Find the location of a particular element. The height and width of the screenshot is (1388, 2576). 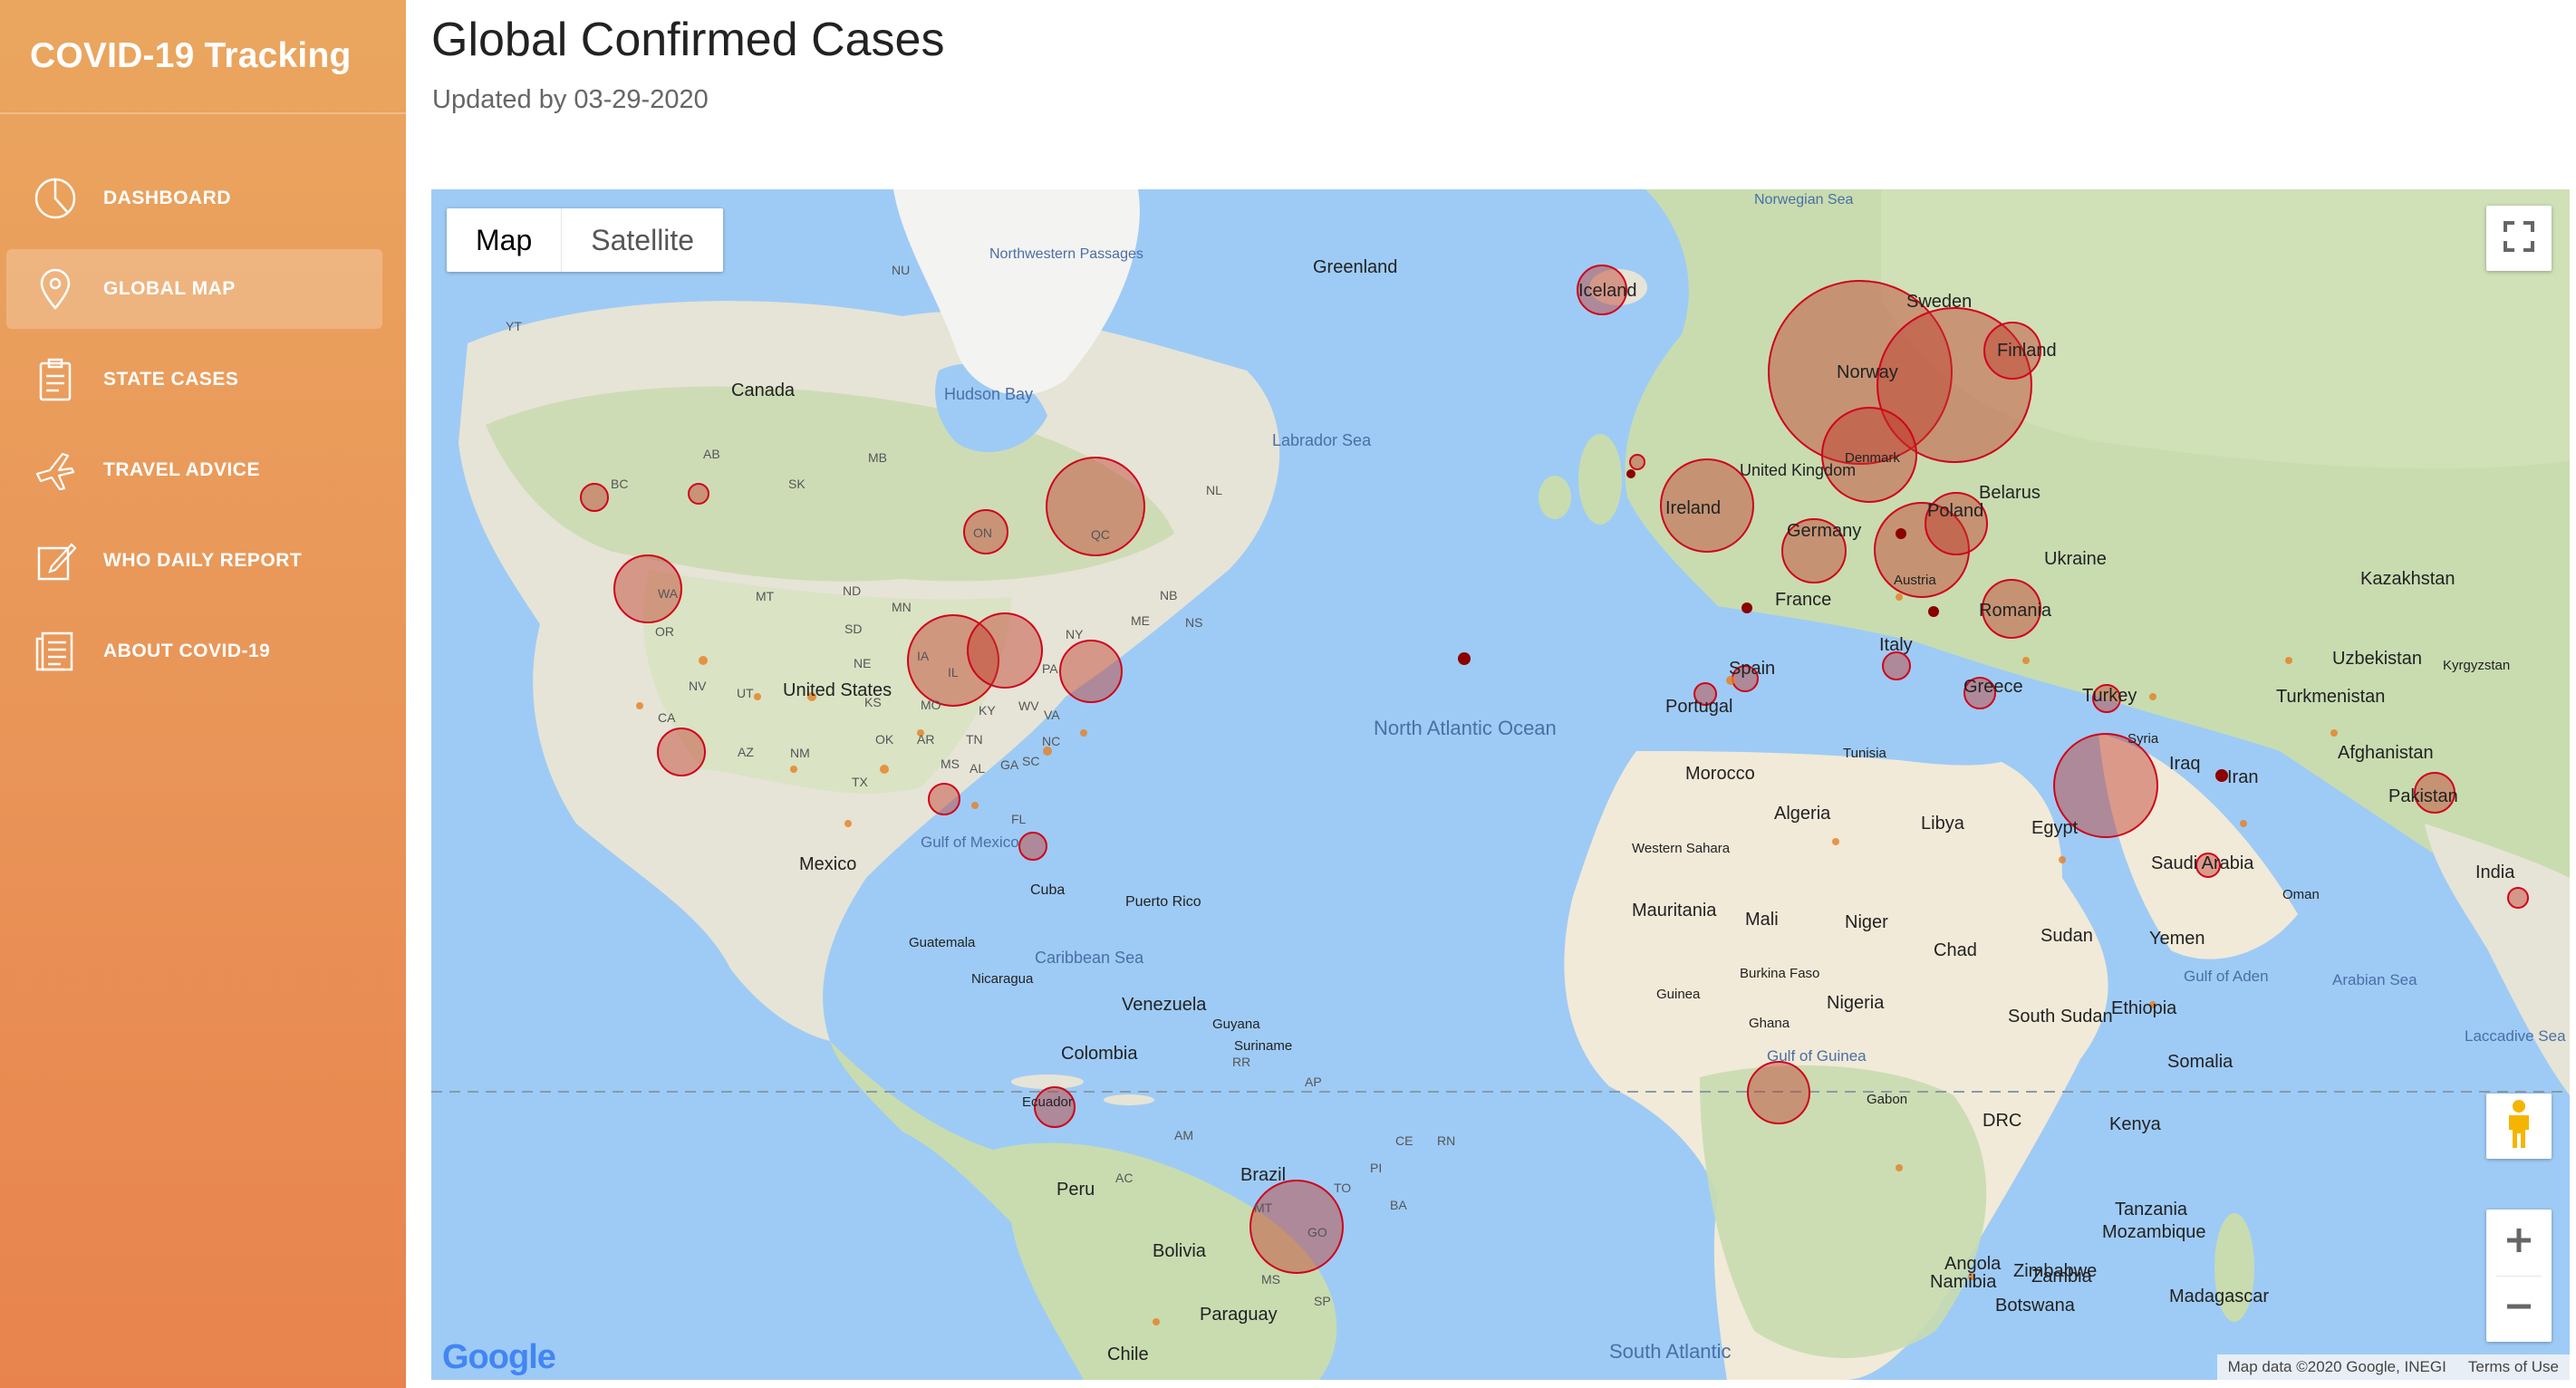

map-label-state: KS is located at coordinates (873, 702).